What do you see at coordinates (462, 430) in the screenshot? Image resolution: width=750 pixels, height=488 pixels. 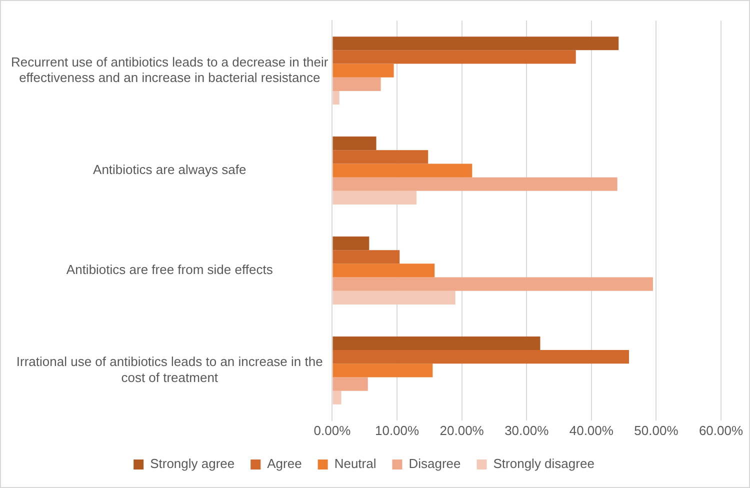 I see `x-tick-label: 20.00%` at bounding box center [462, 430].